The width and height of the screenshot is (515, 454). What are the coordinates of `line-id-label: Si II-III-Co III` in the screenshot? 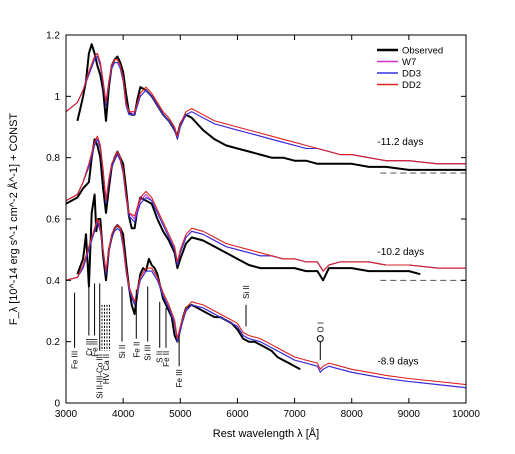 It's located at (100, 376).